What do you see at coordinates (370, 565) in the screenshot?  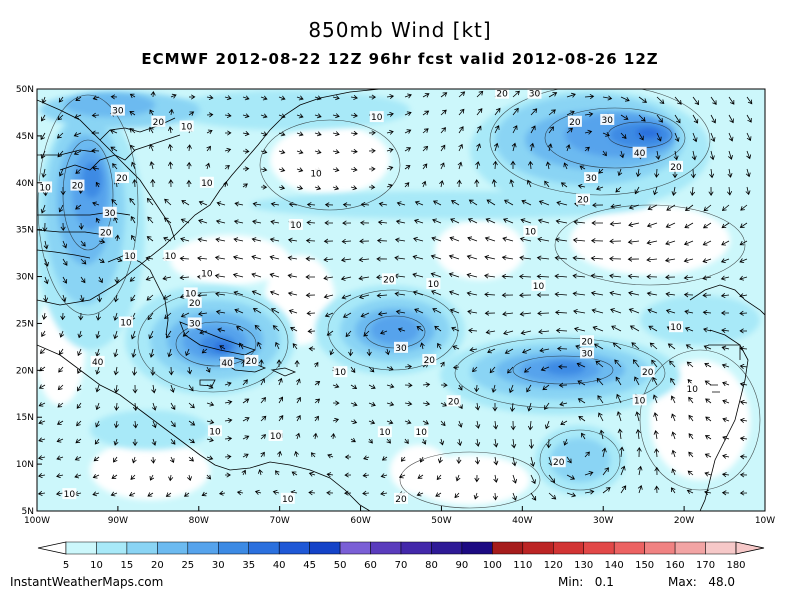 I see `colorbar-label: 60` at bounding box center [370, 565].